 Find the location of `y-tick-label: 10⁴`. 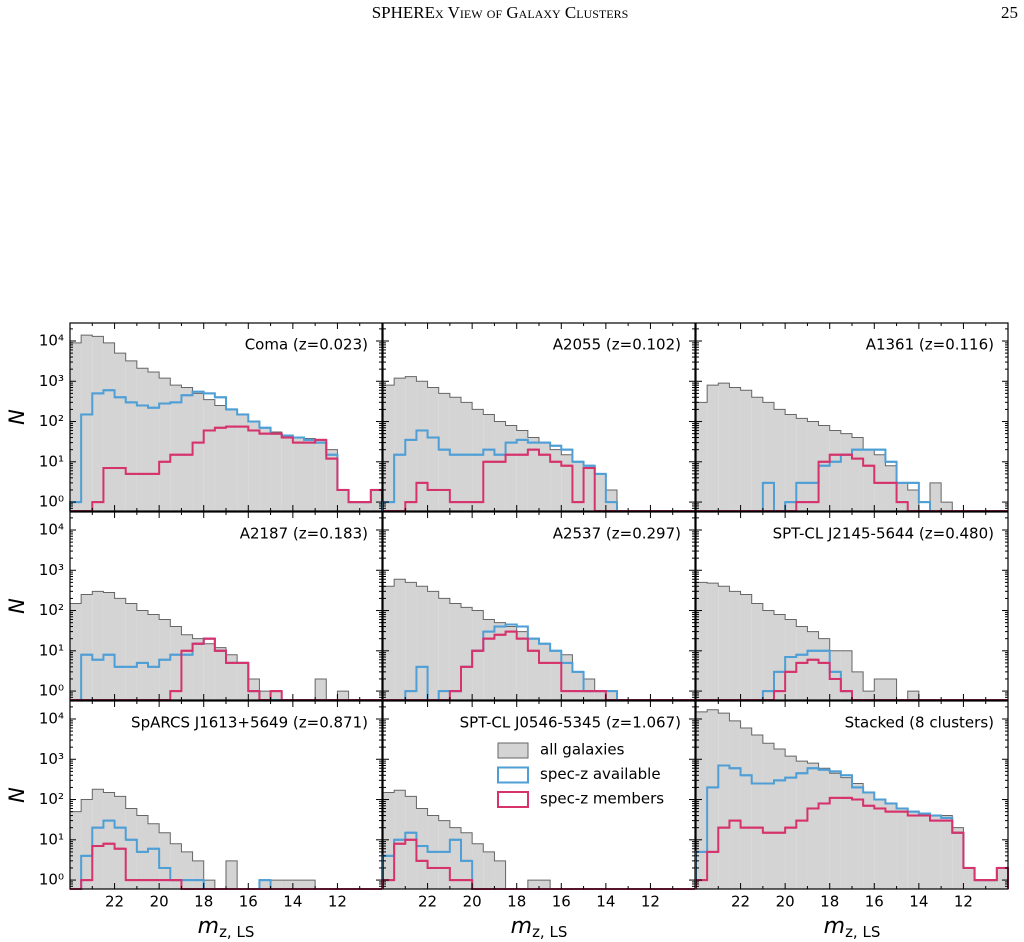

y-tick-label: 10⁴ is located at coordinates (51, 530).